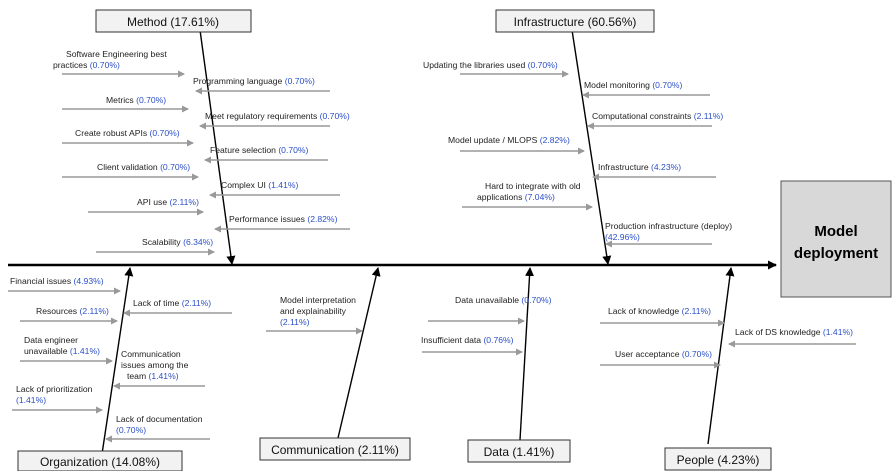 The width and height of the screenshot is (895, 471). What do you see at coordinates (151, 354) in the screenshot?
I see `svg-text: Communication` at bounding box center [151, 354].